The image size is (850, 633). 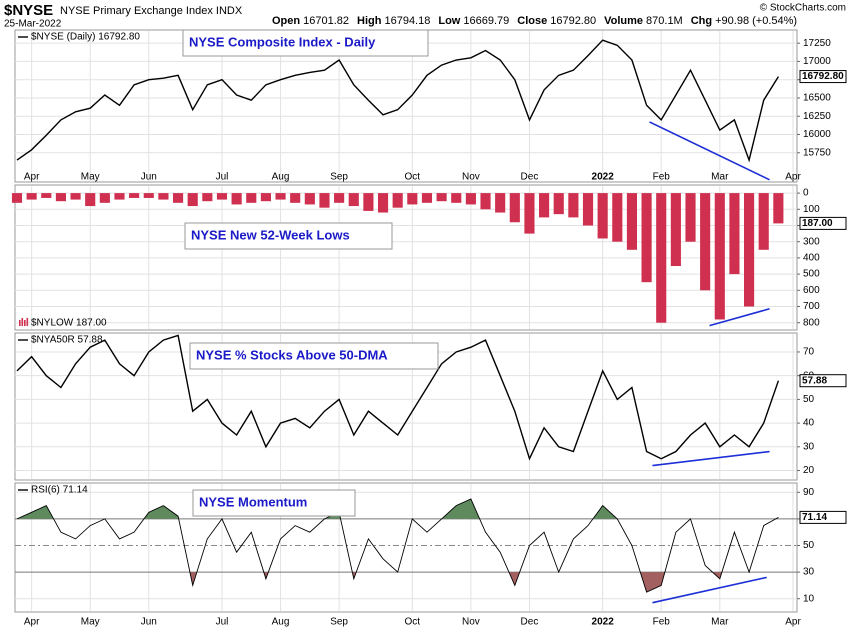 What do you see at coordinates (817, 152) in the screenshot?
I see `y-tick-label: 15750` at bounding box center [817, 152].